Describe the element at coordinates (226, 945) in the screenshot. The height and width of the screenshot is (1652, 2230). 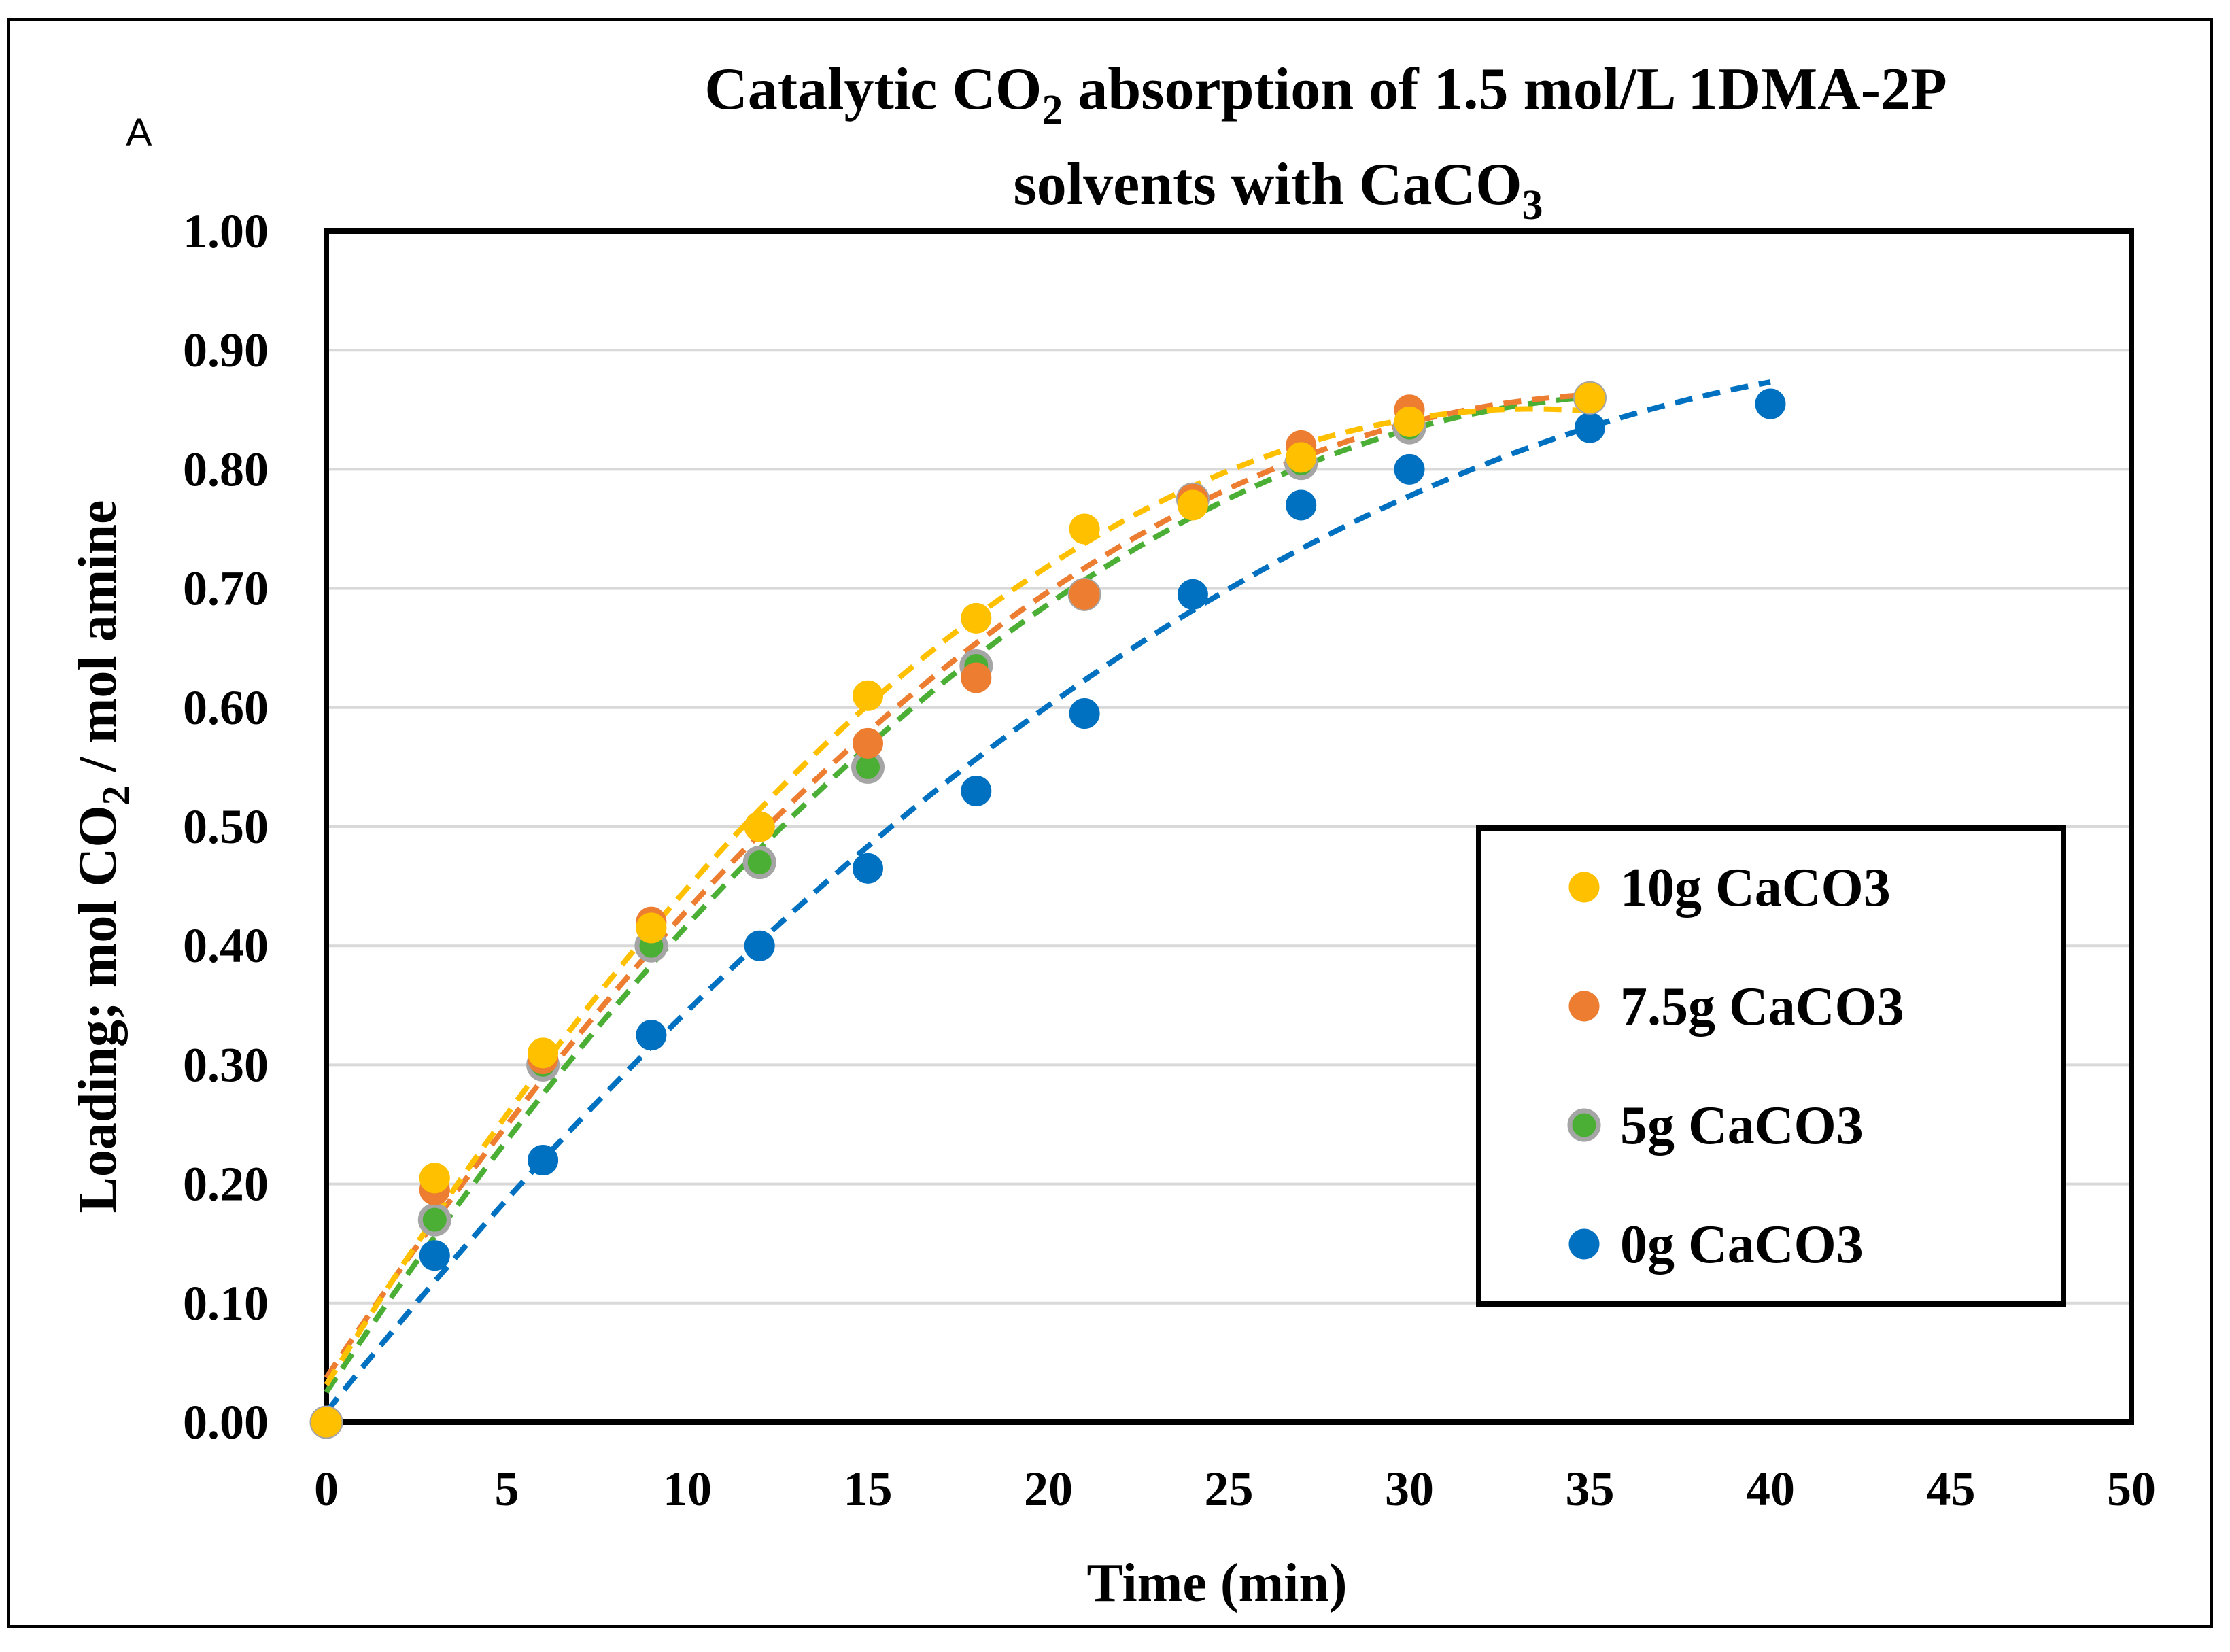
I see `y-tick-label: 0.40` at that location.